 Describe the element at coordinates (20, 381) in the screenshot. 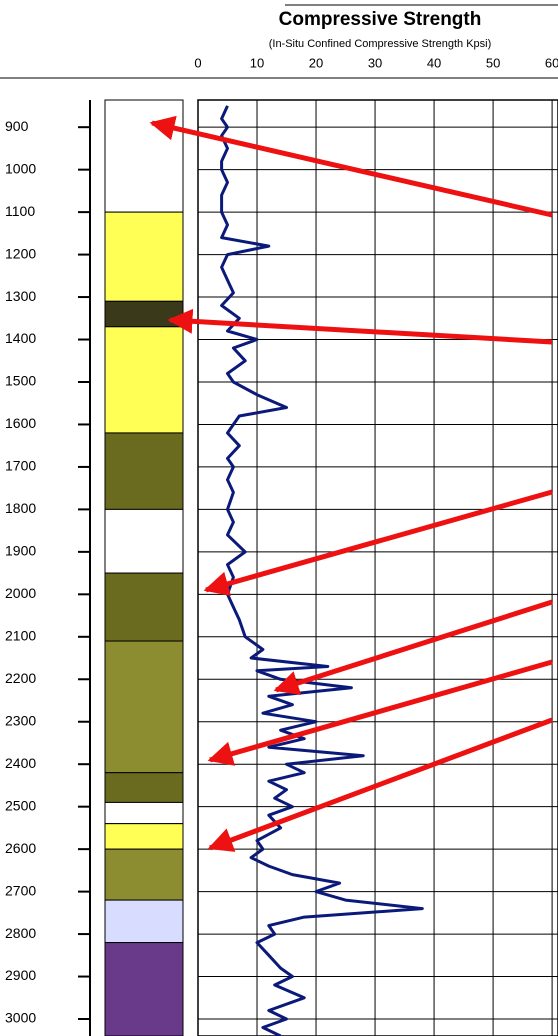

I see `y-tick-label: 1500` at that location.